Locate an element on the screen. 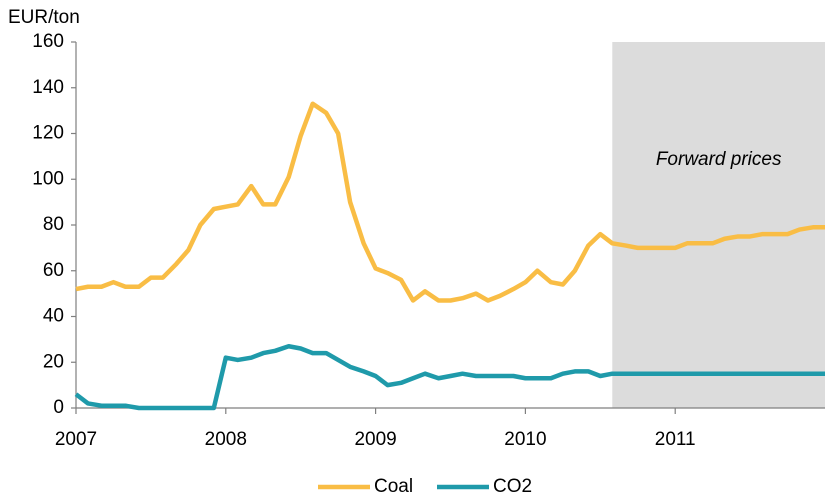 This screenshot has width=825, height=498. shaded-region-label: Forward prices is located at coordinates (719, 159).